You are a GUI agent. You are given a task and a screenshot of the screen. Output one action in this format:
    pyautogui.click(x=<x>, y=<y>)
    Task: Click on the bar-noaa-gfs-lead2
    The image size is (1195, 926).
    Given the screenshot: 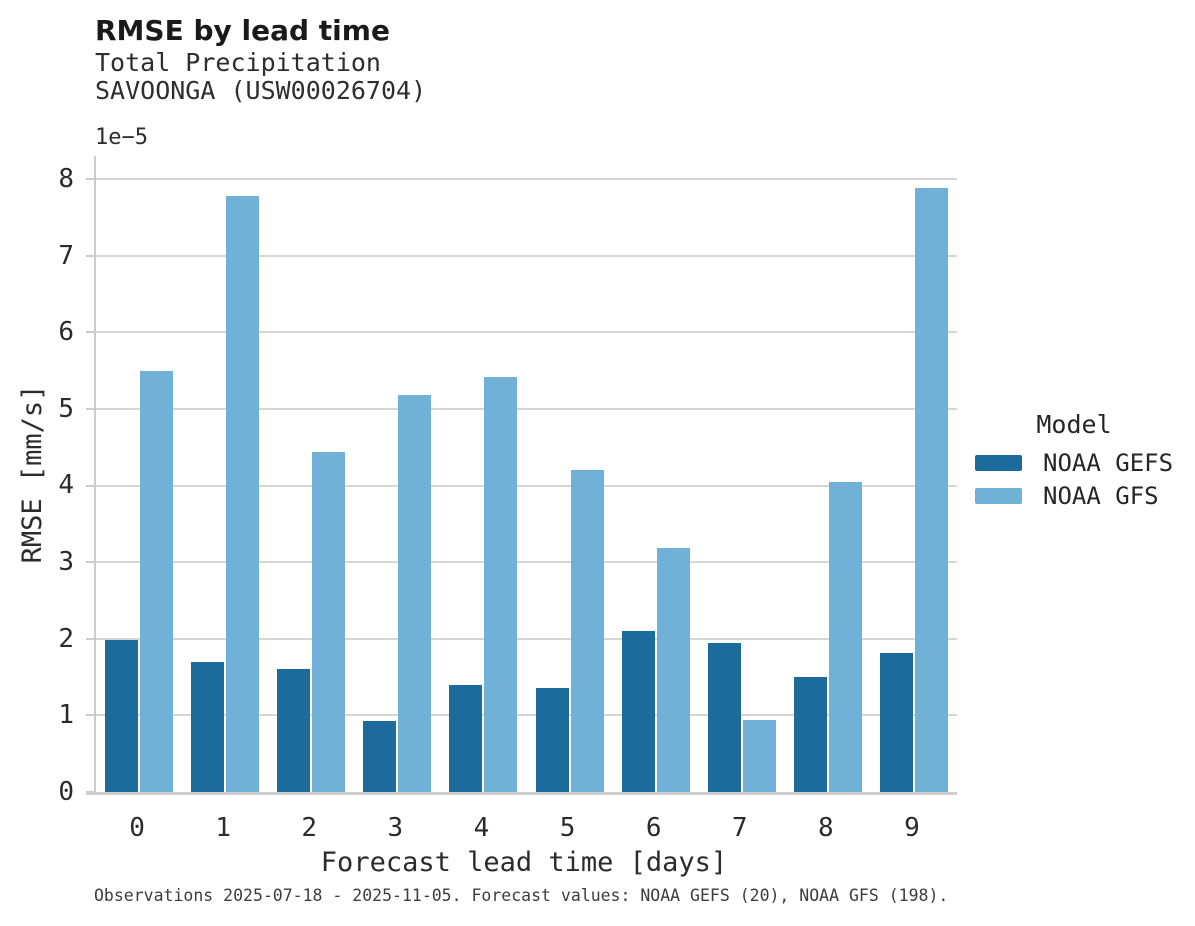 What is the action you would take?
    pyautogui.click(x=329, y=621)
    